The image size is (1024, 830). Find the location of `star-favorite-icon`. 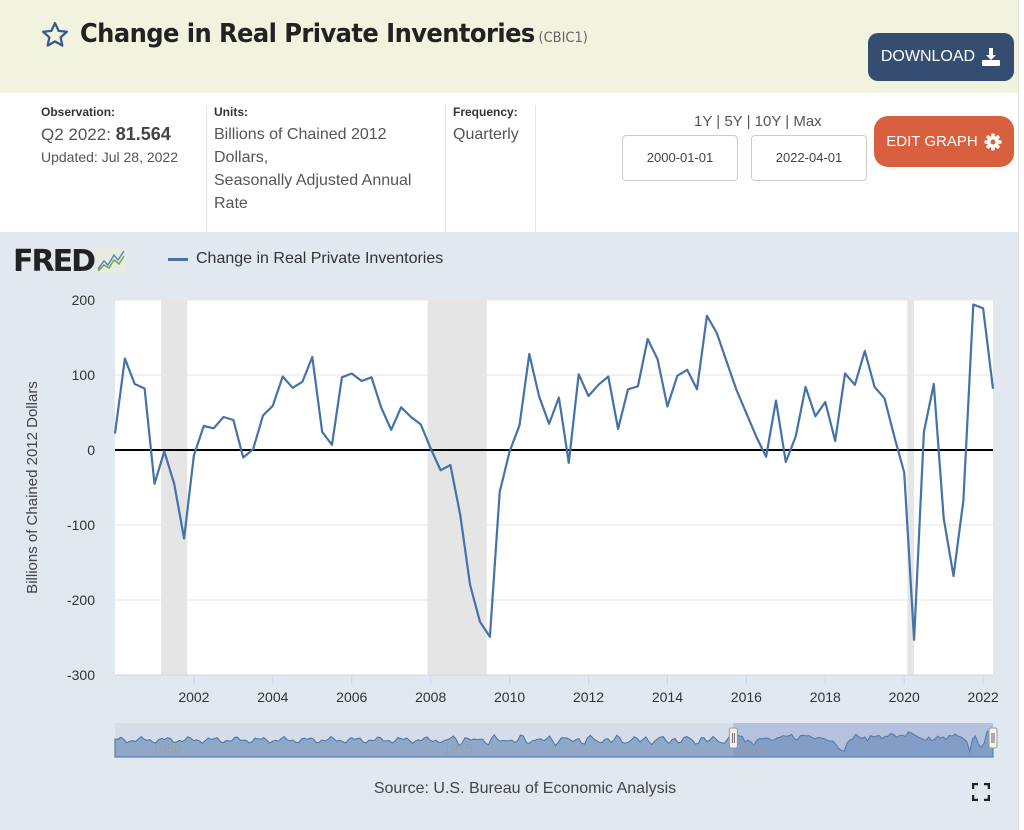

star-favorite-icon is located at coordinates (55, 35).